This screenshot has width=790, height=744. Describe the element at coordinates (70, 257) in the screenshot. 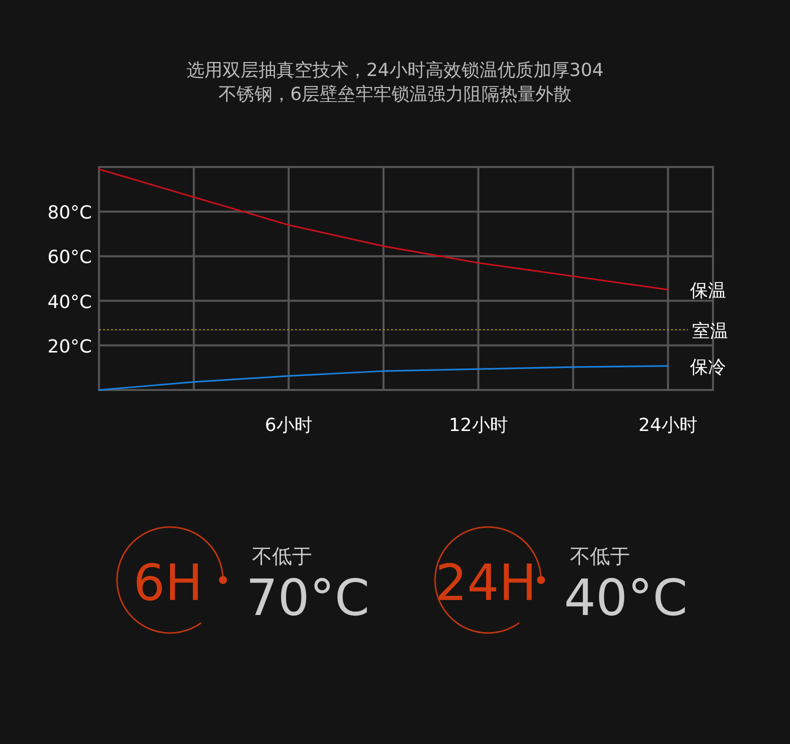

I see `y-tick-label: 60°C` at that location.